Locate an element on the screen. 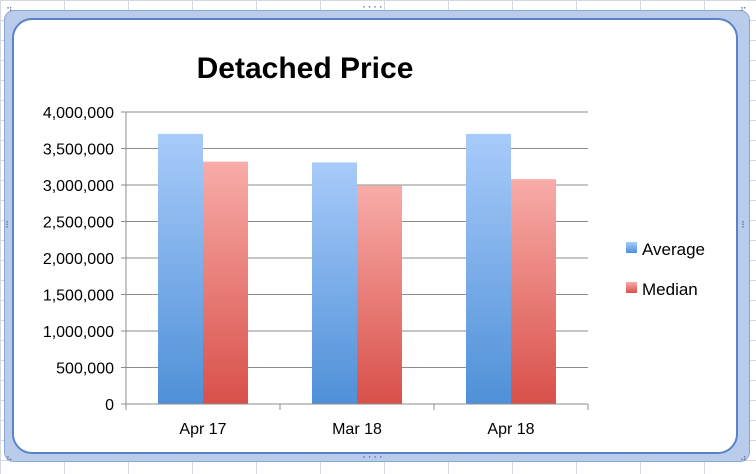  resize-handle-right: ⠇ is located at coordinates (744, 226).